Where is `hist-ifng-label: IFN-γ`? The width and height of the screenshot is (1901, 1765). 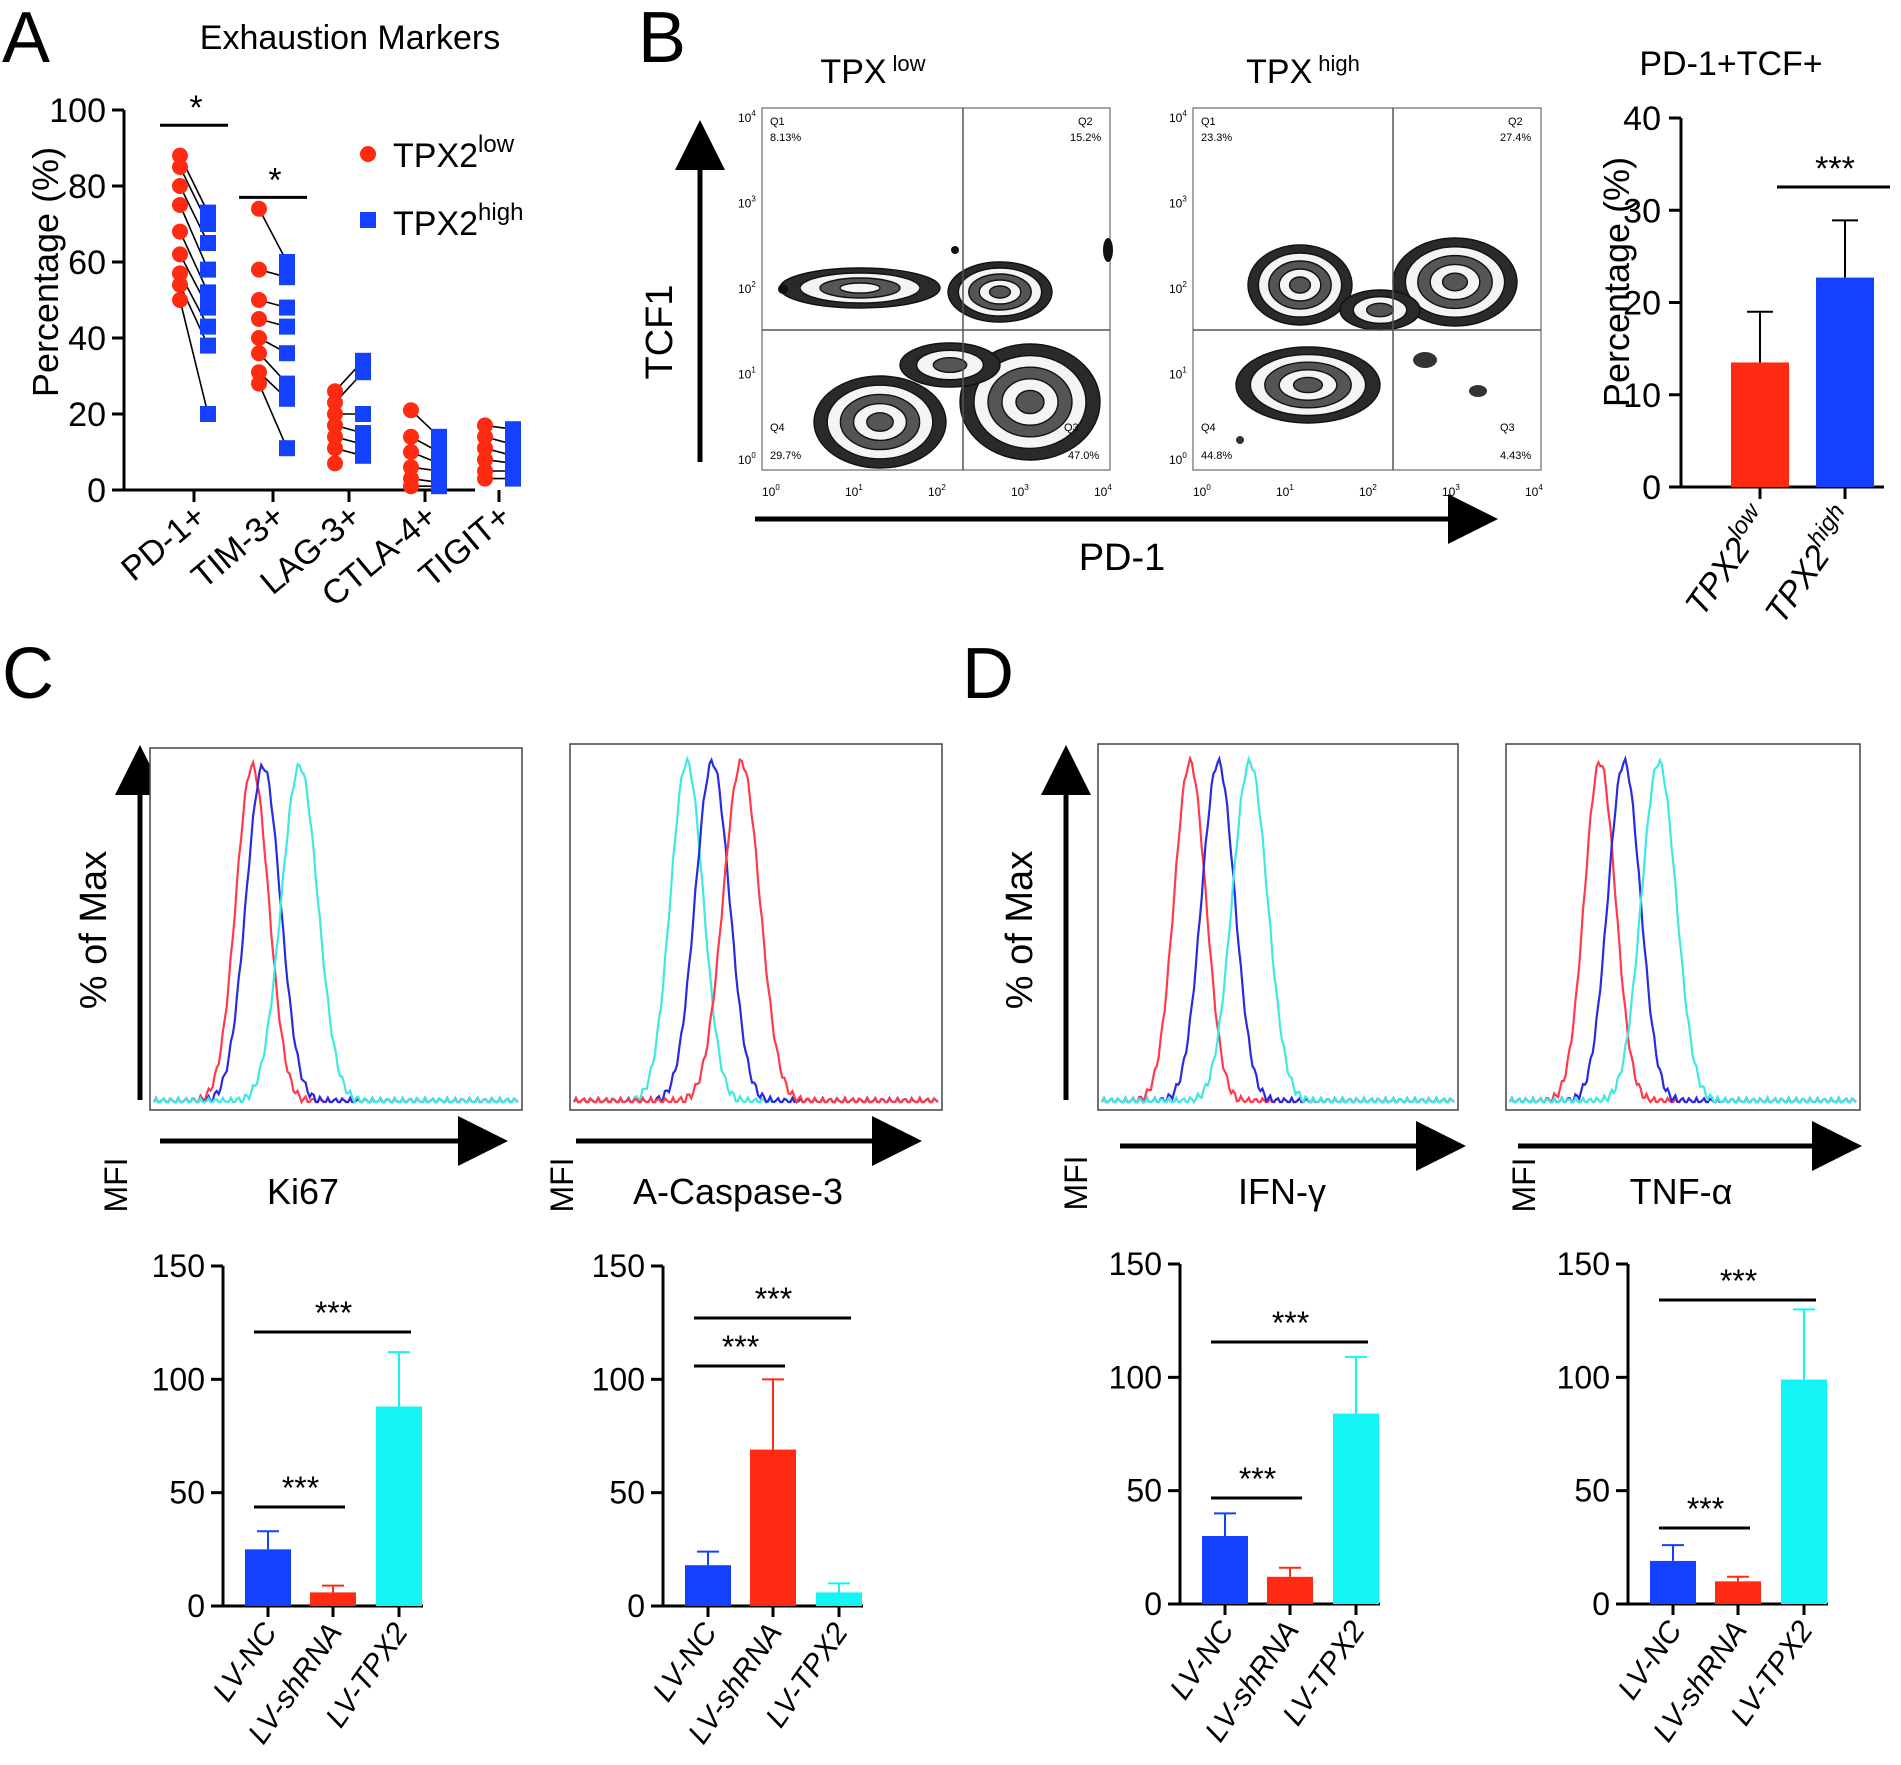 hist-ifng-label: IFN-γ is located at coordinates (1282, 1191).